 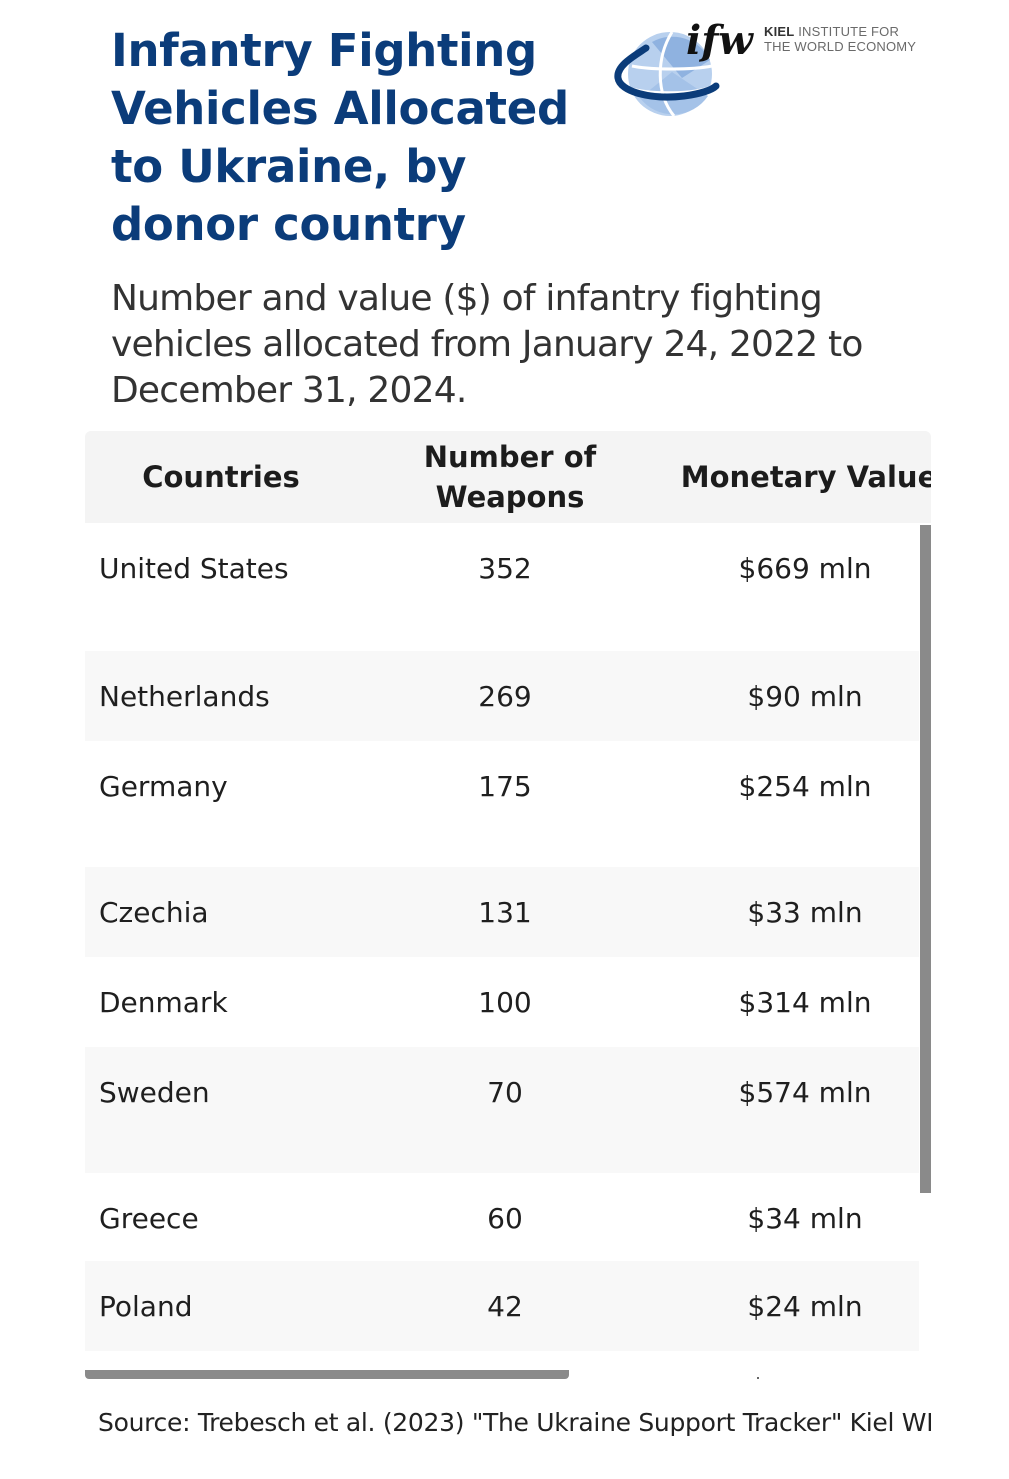 What do you see at coordinates (805, 1306) in the screenshot?
I see `value-cell: $24 mln` at bounding box center [805, 1306].